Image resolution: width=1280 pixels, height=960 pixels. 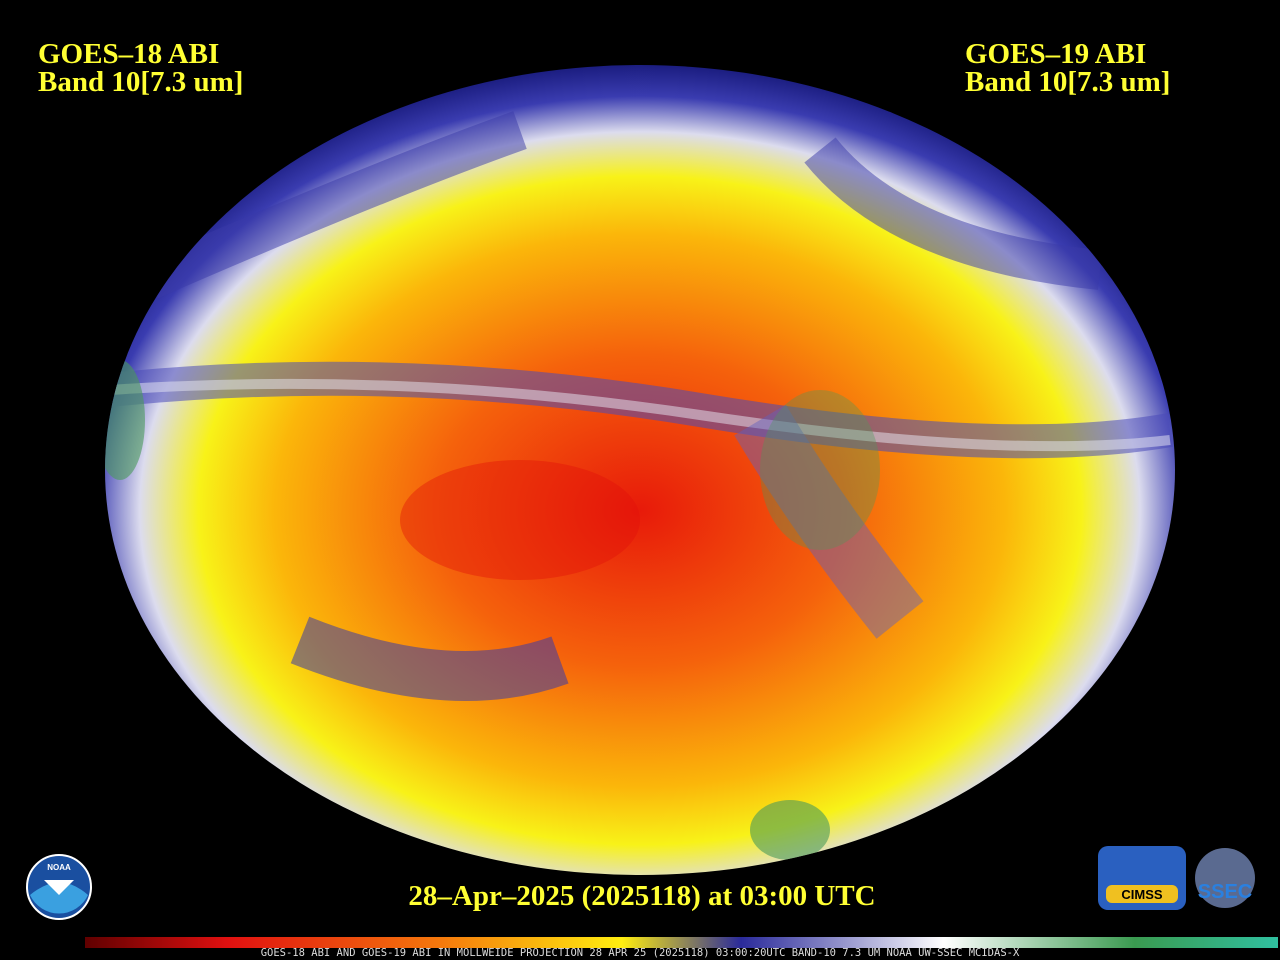 I want to click on cimss-label: CIMSS, so click(x=1142, y=894).